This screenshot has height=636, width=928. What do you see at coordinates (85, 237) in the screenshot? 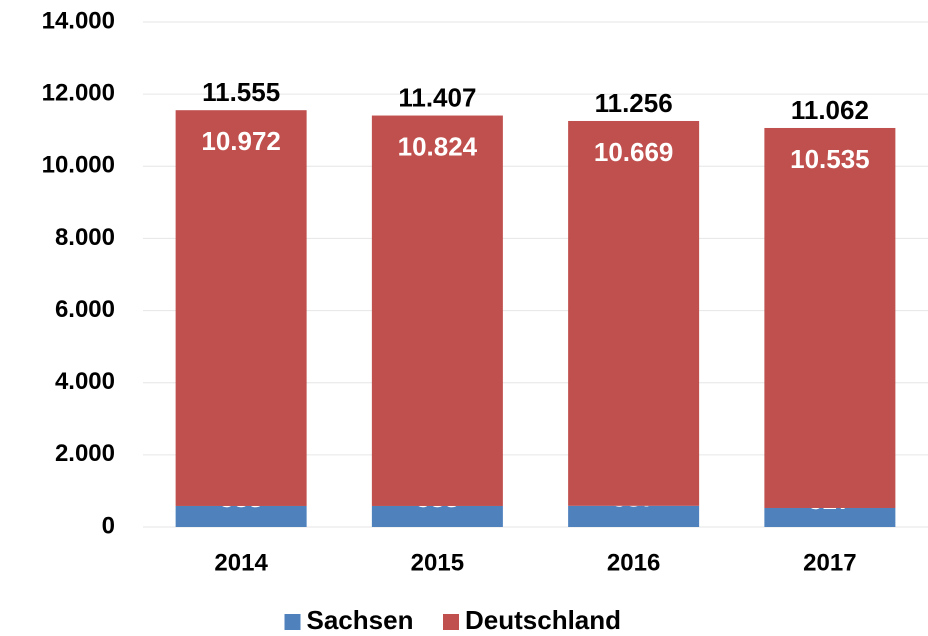
I see `y-tick-label: 8.000` at bounding box center [85, 237].